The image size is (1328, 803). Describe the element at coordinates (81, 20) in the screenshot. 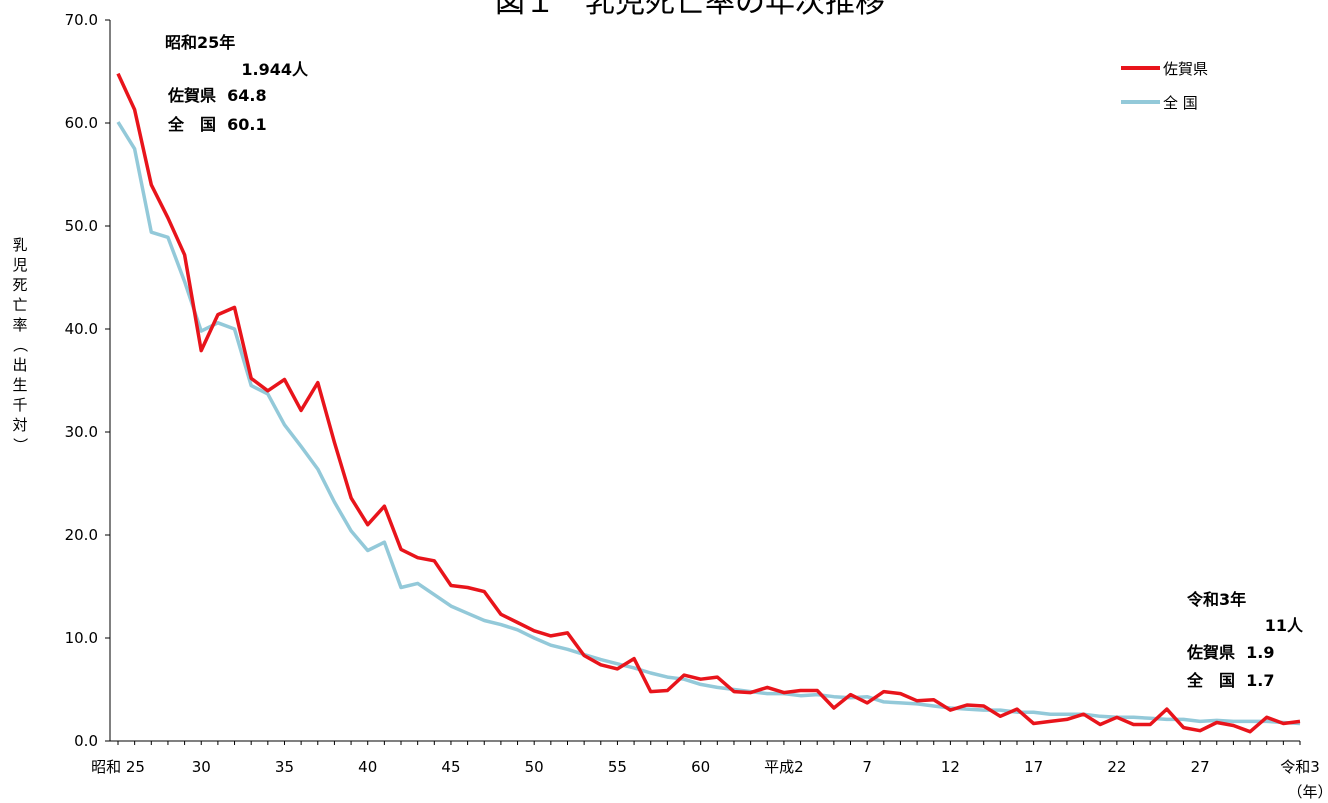

I see `y-tick-label: 70.0` at that location.